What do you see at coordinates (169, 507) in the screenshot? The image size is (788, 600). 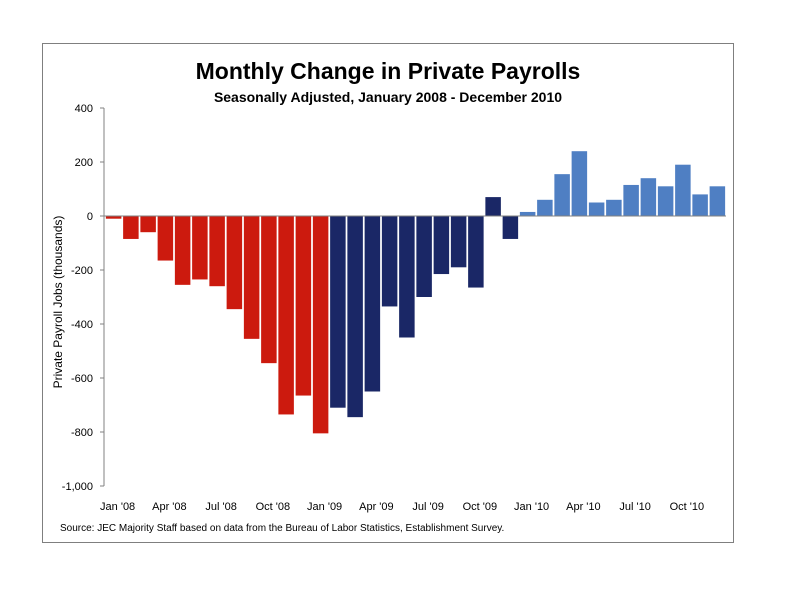 I see `x-tick-label: Apr '08` at bounding box center [169, 507].